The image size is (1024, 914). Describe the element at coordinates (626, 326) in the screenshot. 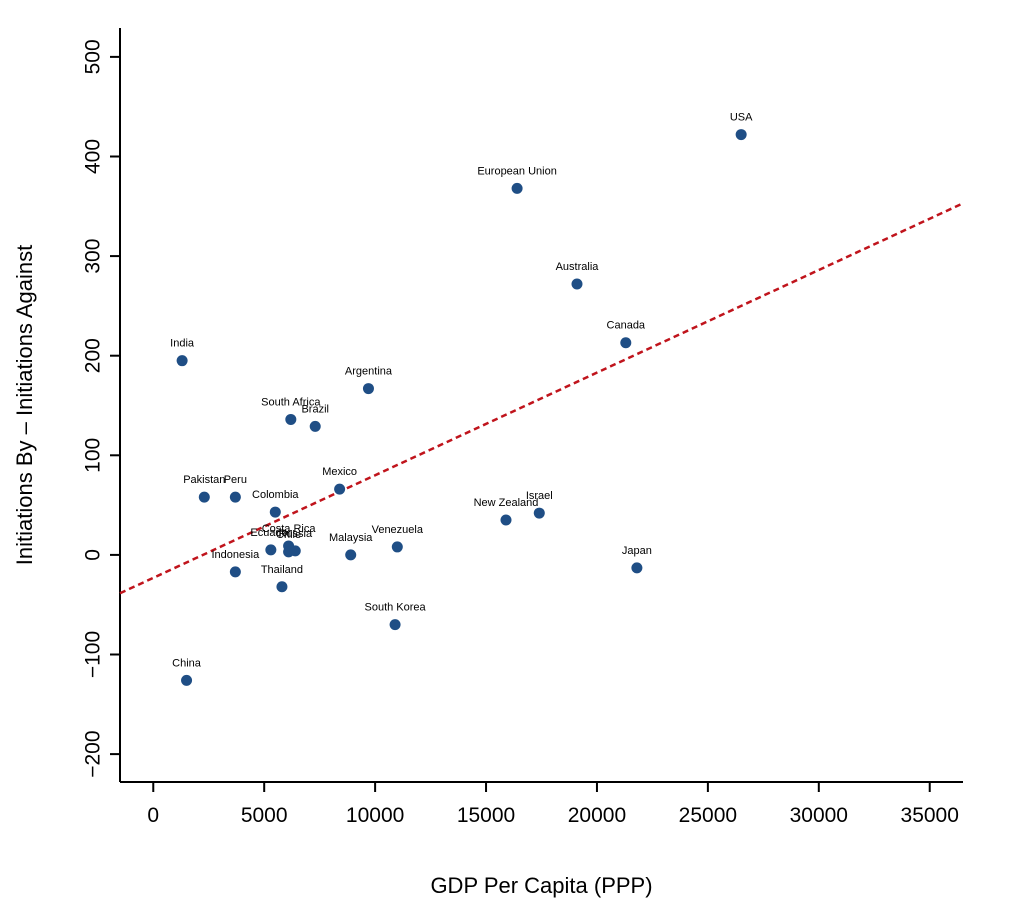

I see `point-label: Canada` at that location.